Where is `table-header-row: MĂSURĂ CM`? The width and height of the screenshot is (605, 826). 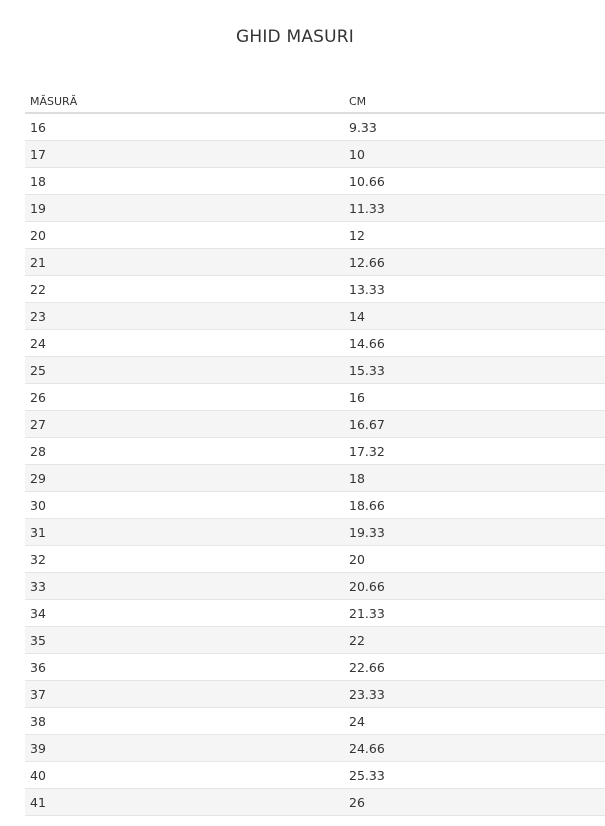 table-header-row: MĂSURĂ CM is located at coordinates (315, 102).